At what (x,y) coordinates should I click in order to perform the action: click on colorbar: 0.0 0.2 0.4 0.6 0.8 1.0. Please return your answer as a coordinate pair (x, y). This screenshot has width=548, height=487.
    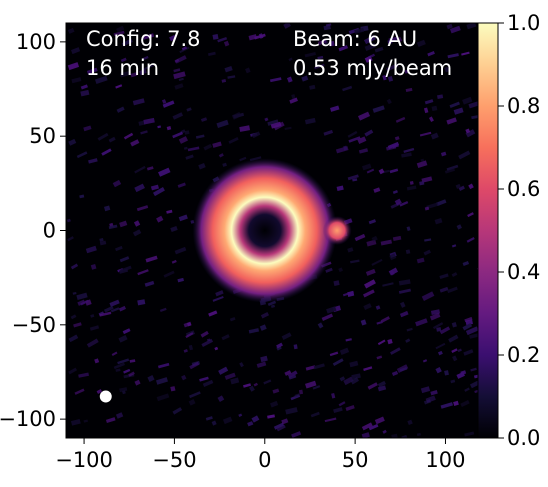
    Looking at the image, I should click on (508, 230).